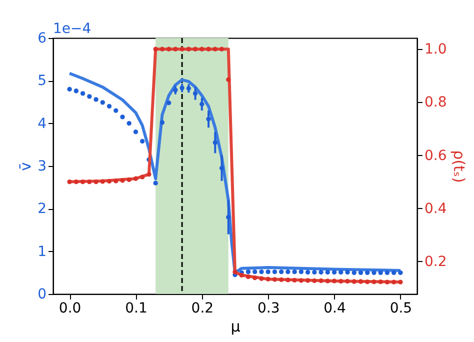 The width and height of the screenshot is (474, 342). I want to click on y-tick-label: 4, so click(42, 124).